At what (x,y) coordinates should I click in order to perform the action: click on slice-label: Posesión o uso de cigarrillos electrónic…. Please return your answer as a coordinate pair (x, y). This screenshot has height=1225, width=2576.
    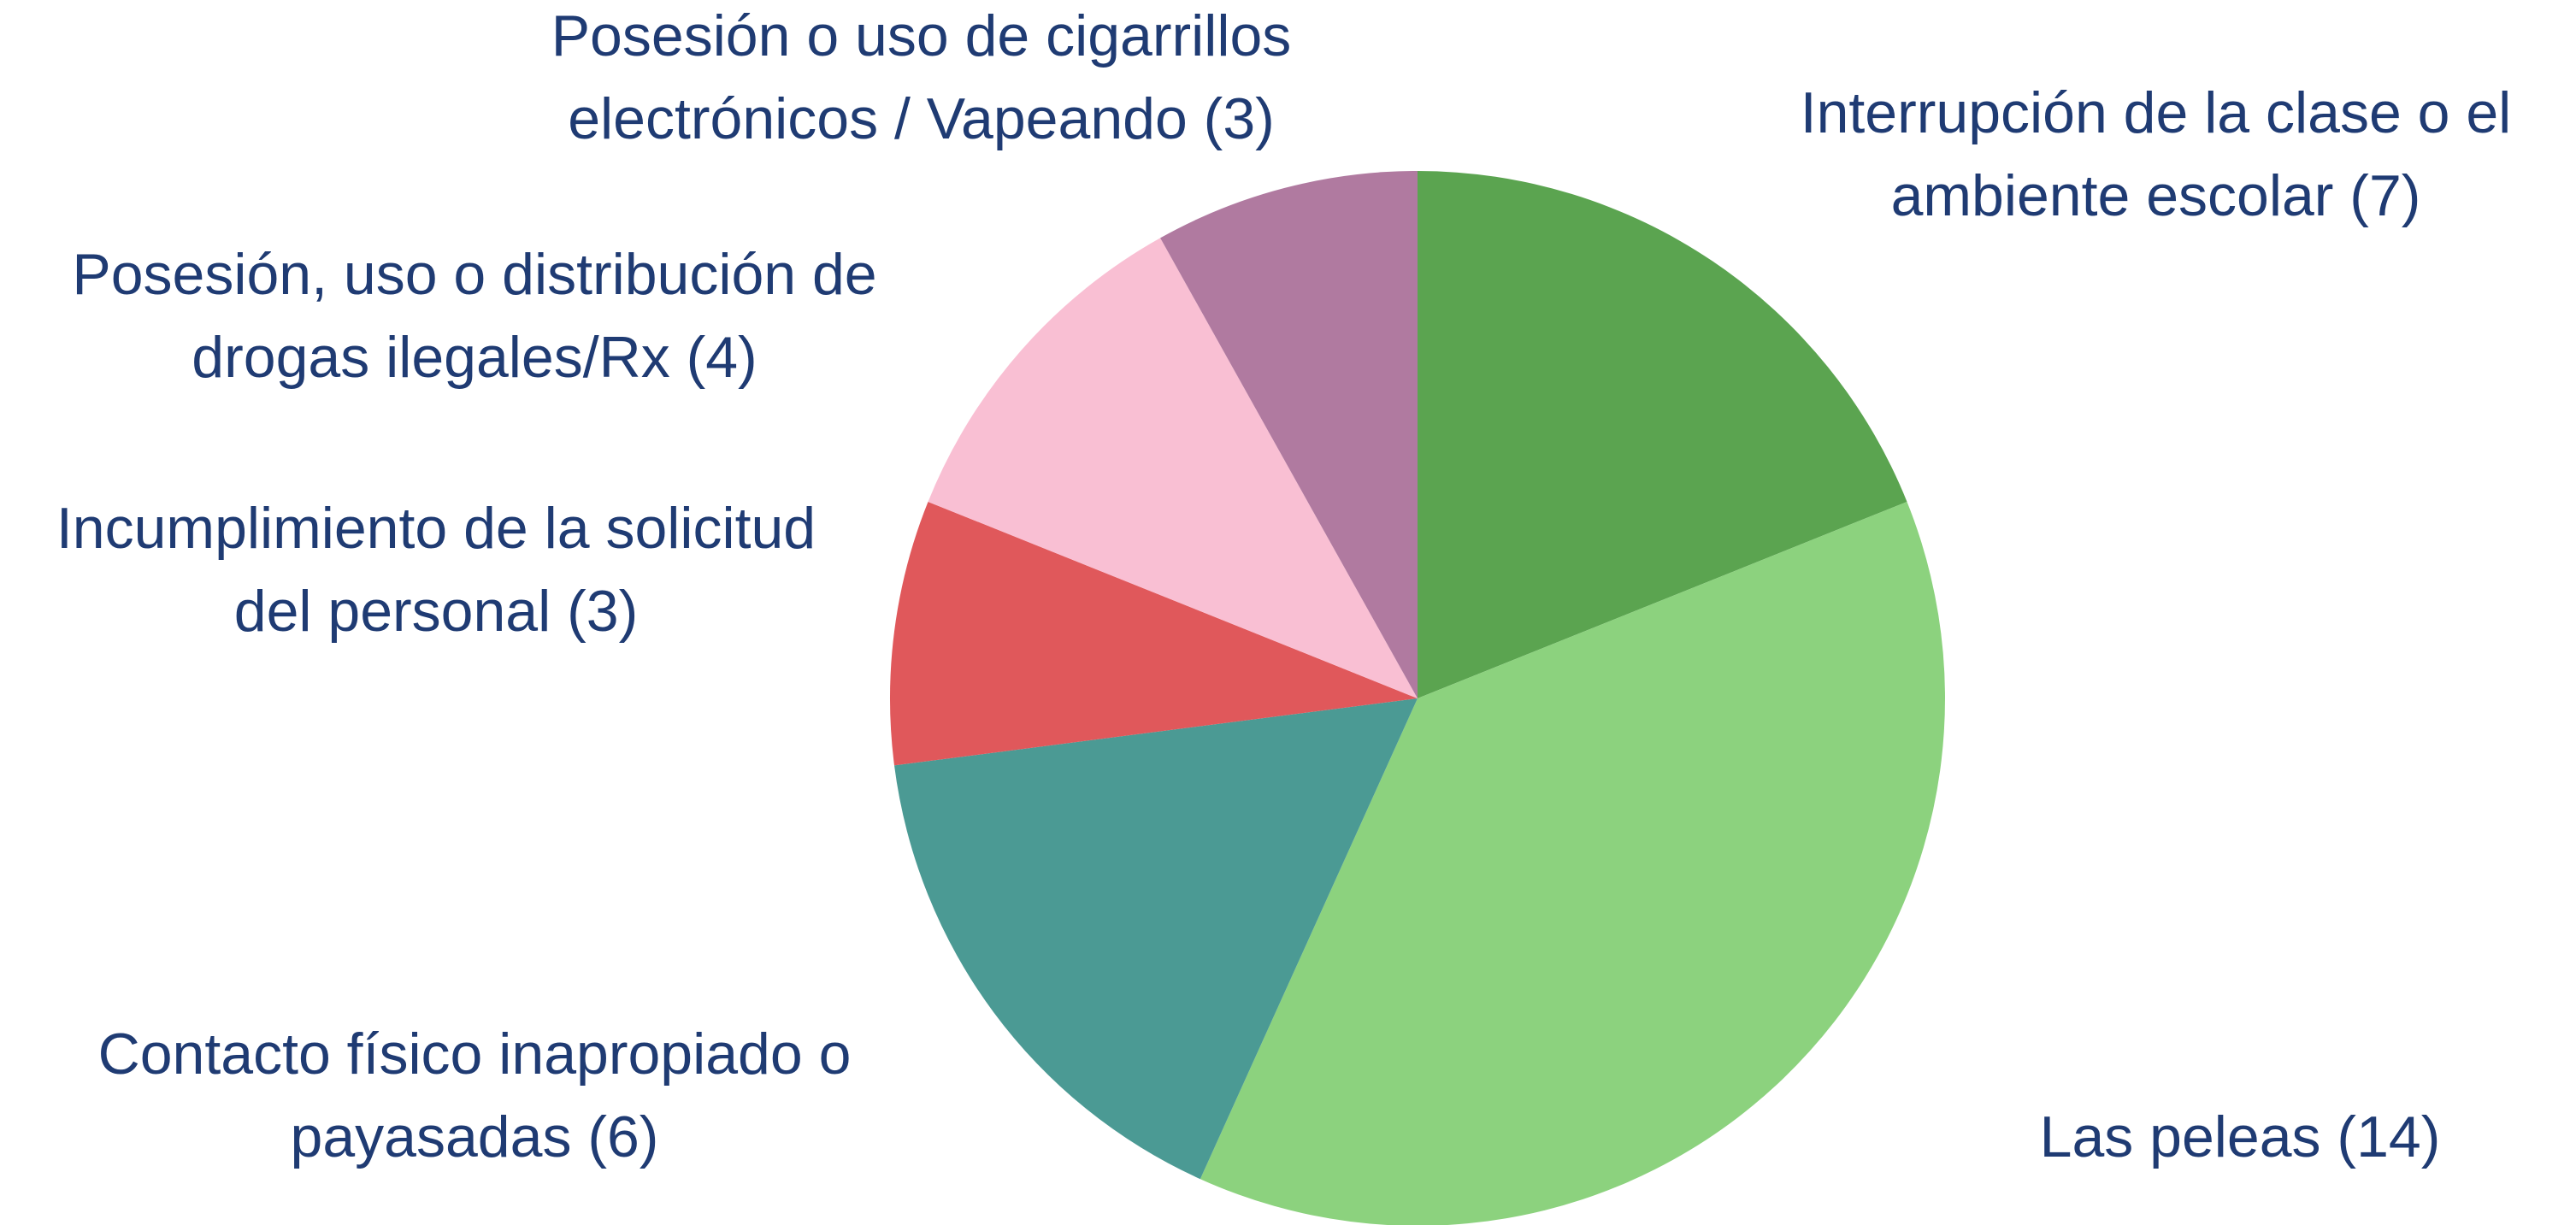
    Looking at the image, I should click on (921, 77).